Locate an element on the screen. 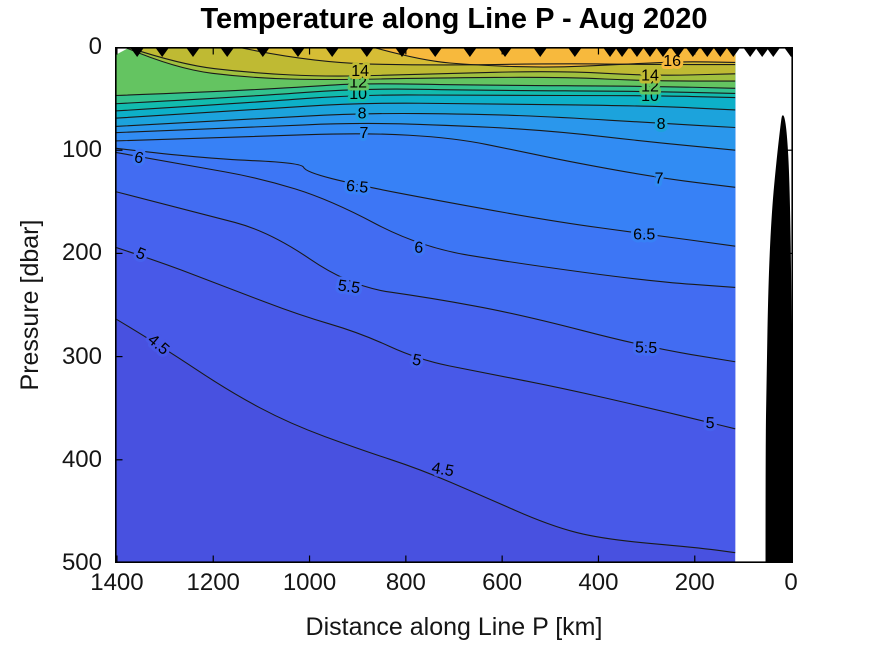  y-tick-label: 200 is located at coordinates (81, 253).